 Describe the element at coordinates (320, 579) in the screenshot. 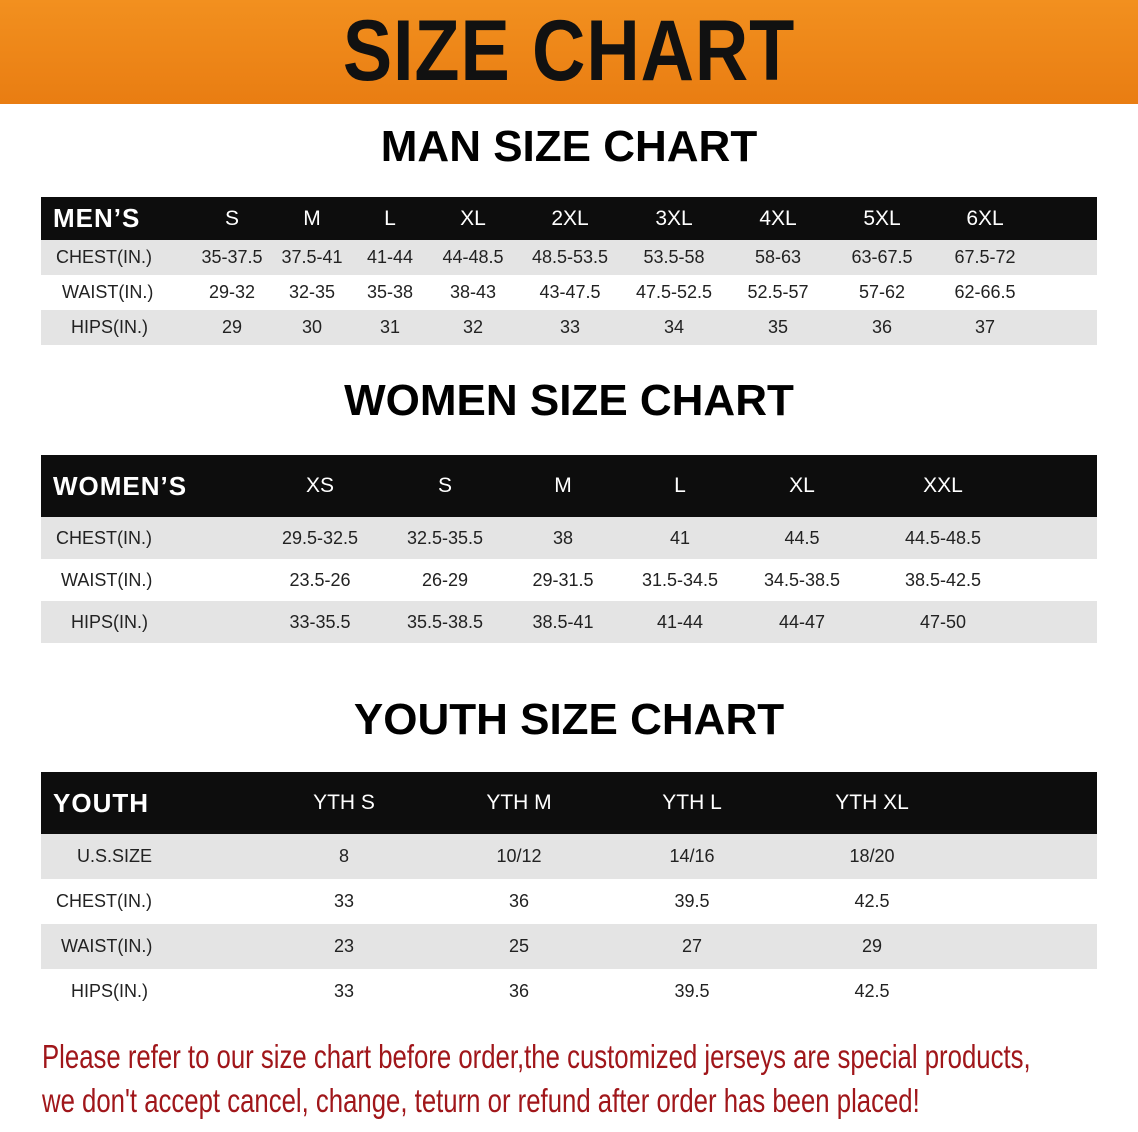

I see `table-cell: 23.5-26` at that location.